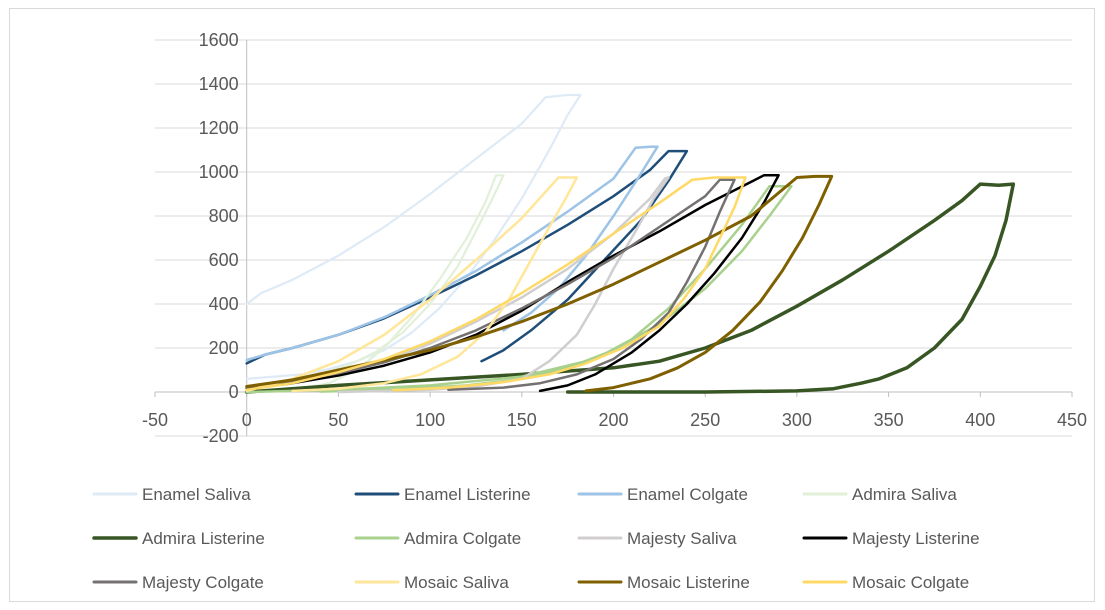 The image size is (1105, 610). Describe the element at coordinates (1072, 420) in the screenshot. I see `x-tick-label: 450` at that location.